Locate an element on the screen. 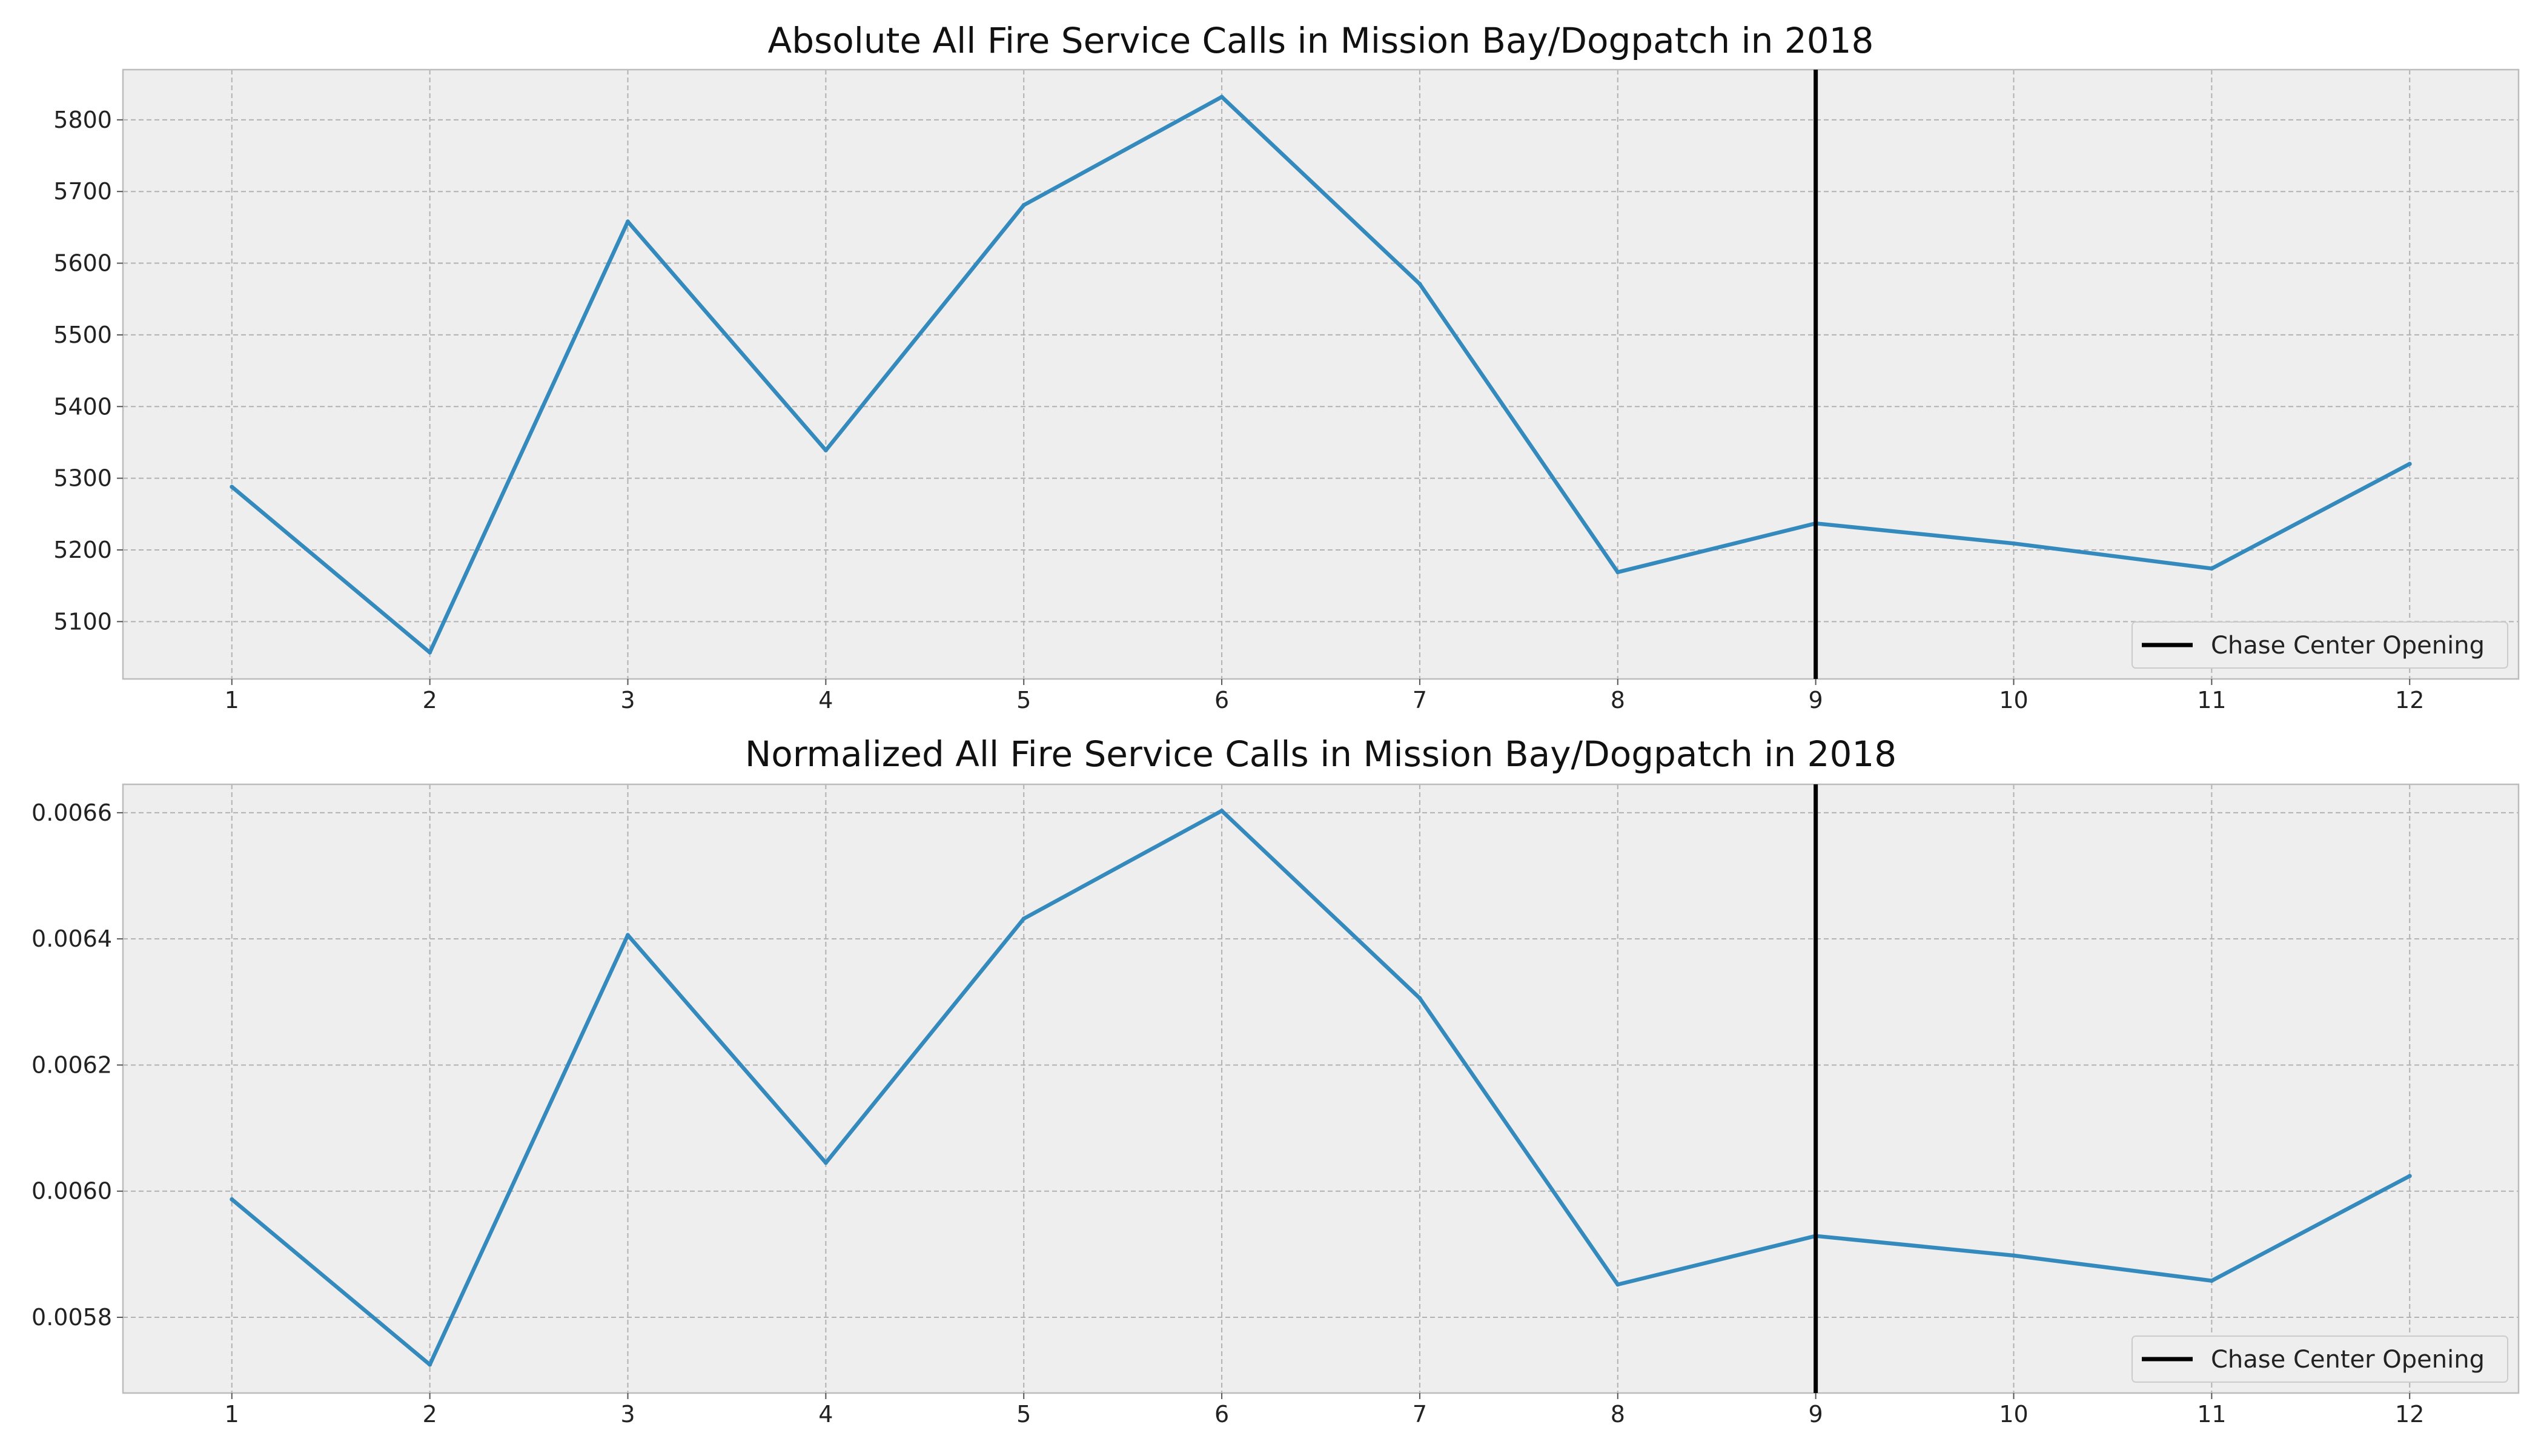  y-tick-label: 5700 is located at coordinates (82, 191).